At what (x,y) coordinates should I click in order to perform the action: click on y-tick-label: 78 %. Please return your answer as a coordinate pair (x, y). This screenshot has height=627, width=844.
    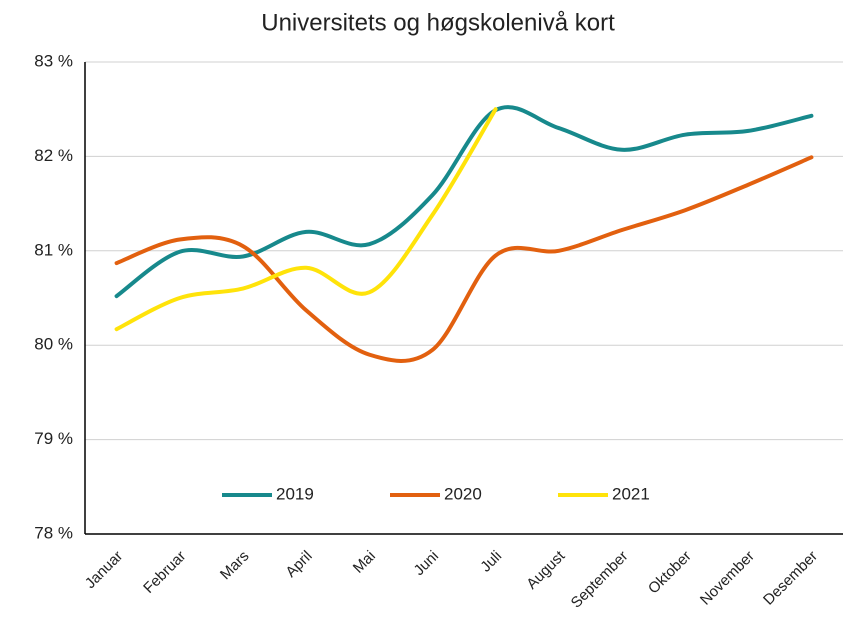
    Looking at the image, I should click on (53, 532).